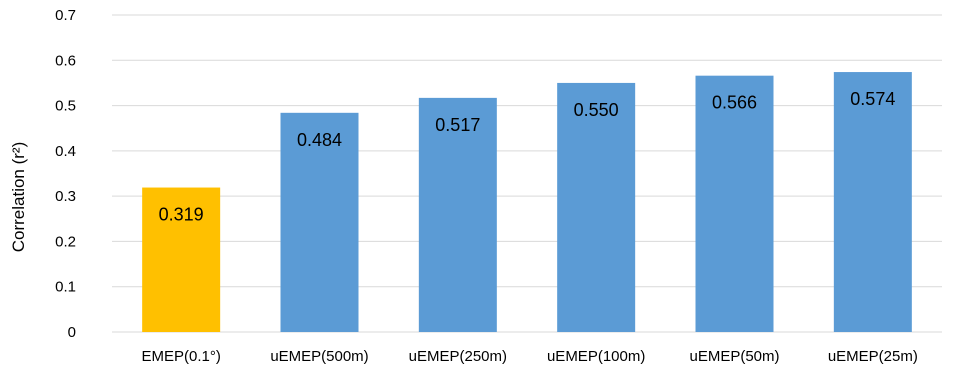  Describe the element at coordinates (18, 197) in the screenshot. I see `y-axis-title: Correlation (r²)` at that location.